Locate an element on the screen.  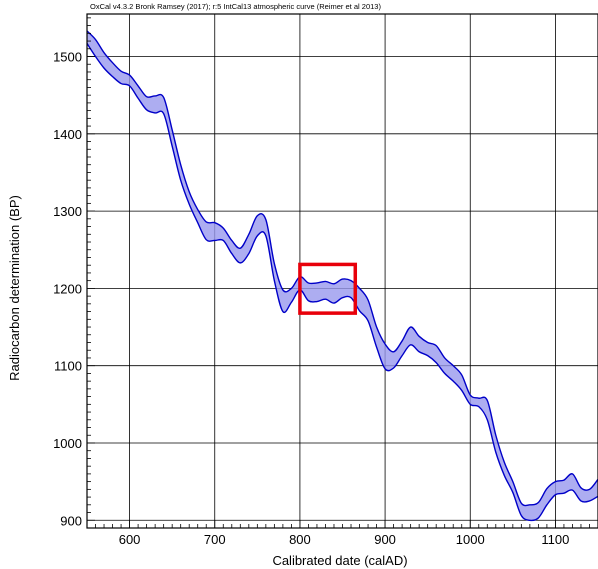
y-tick-label: 1100 is located at coordinates (68, 366).